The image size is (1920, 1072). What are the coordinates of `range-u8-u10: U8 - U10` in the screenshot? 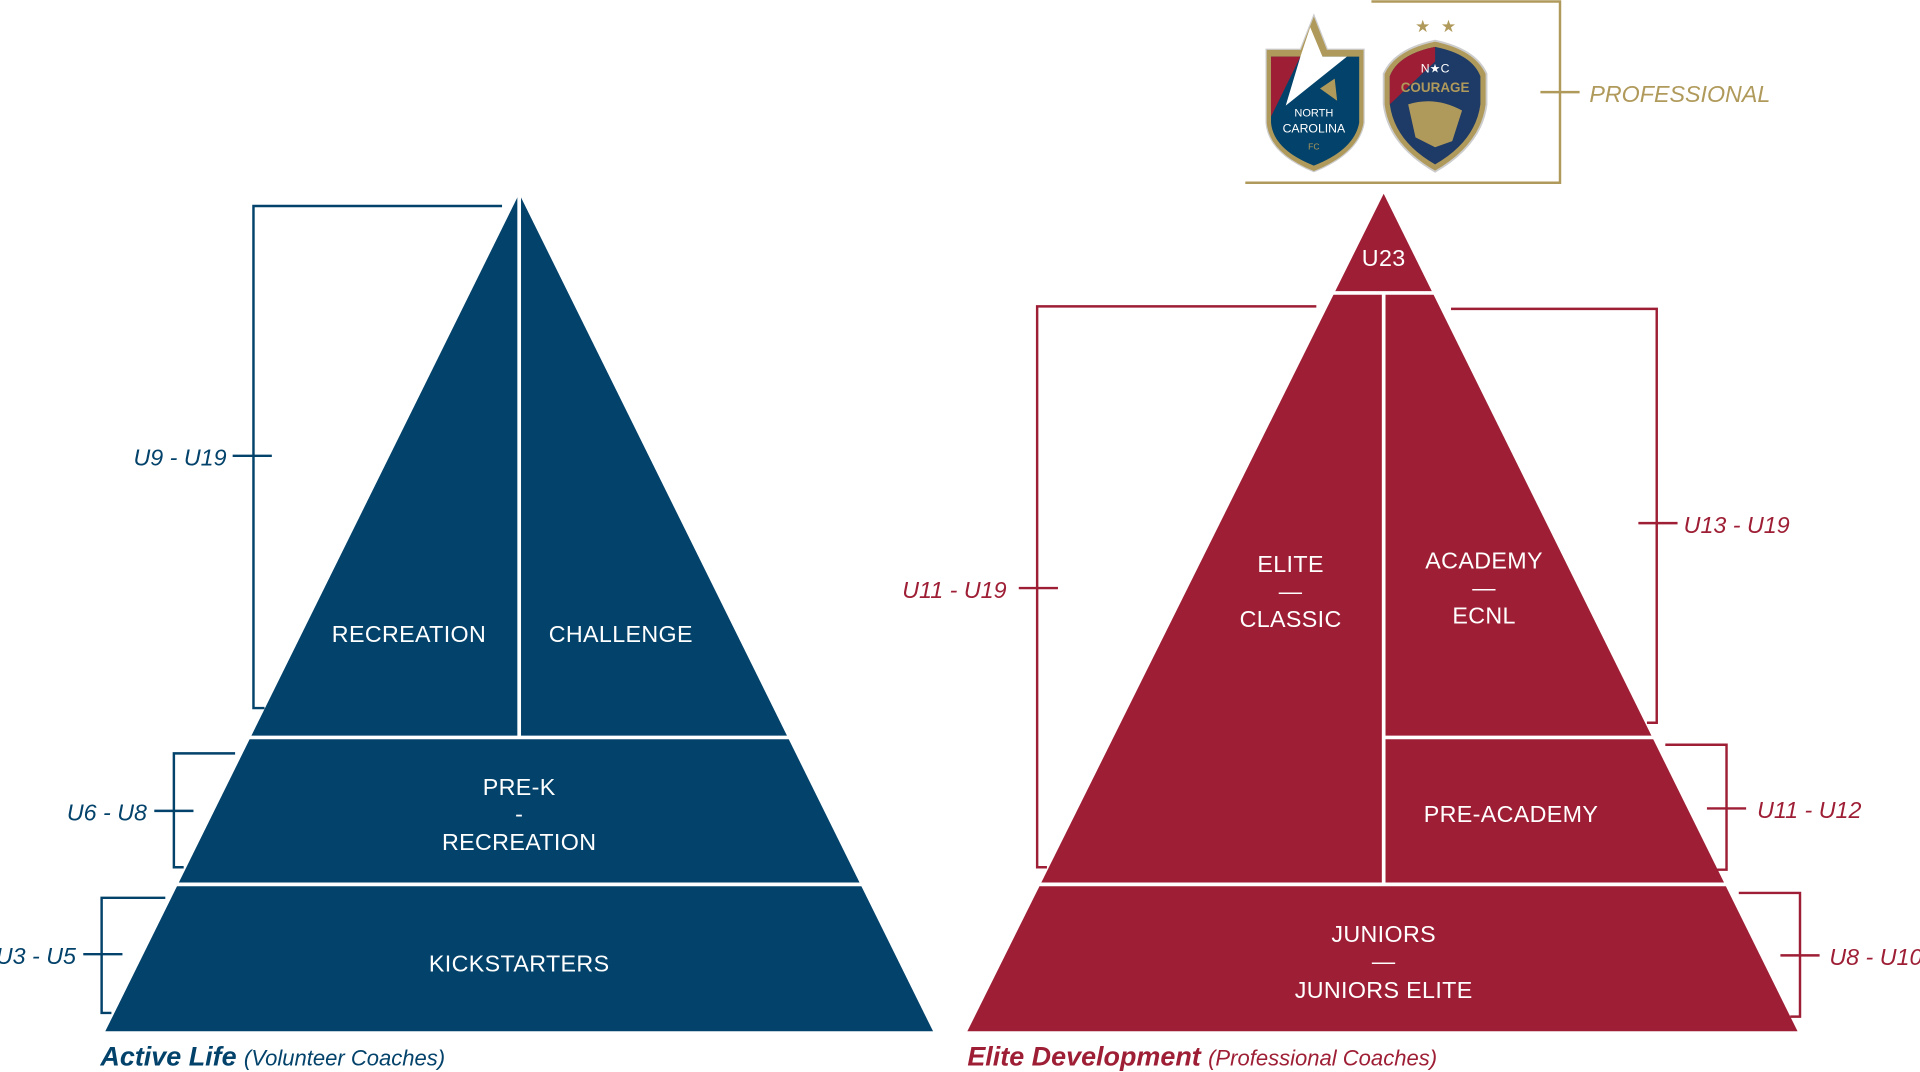 It's located at (1874, 957).